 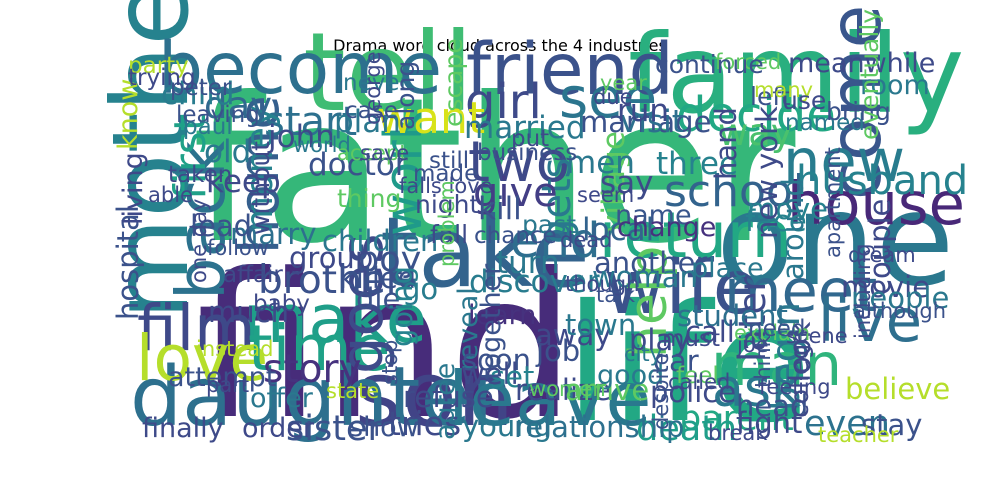 I want to click on word-married: married, so click(x=525, y=128).